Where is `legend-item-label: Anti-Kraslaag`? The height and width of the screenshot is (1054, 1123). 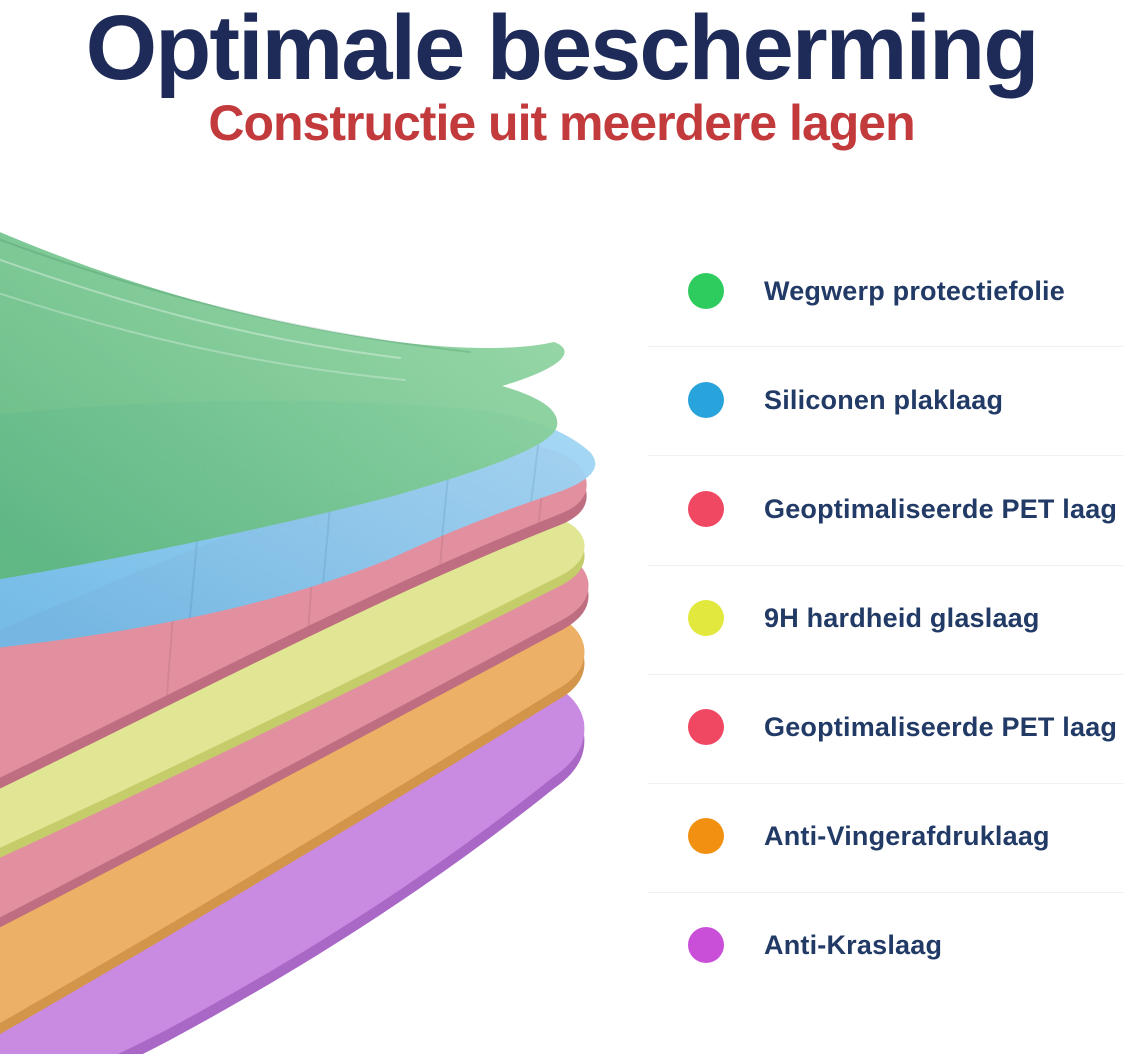 legend-item-label: Anti-Kraslaag is located at coordinates (853, 944).